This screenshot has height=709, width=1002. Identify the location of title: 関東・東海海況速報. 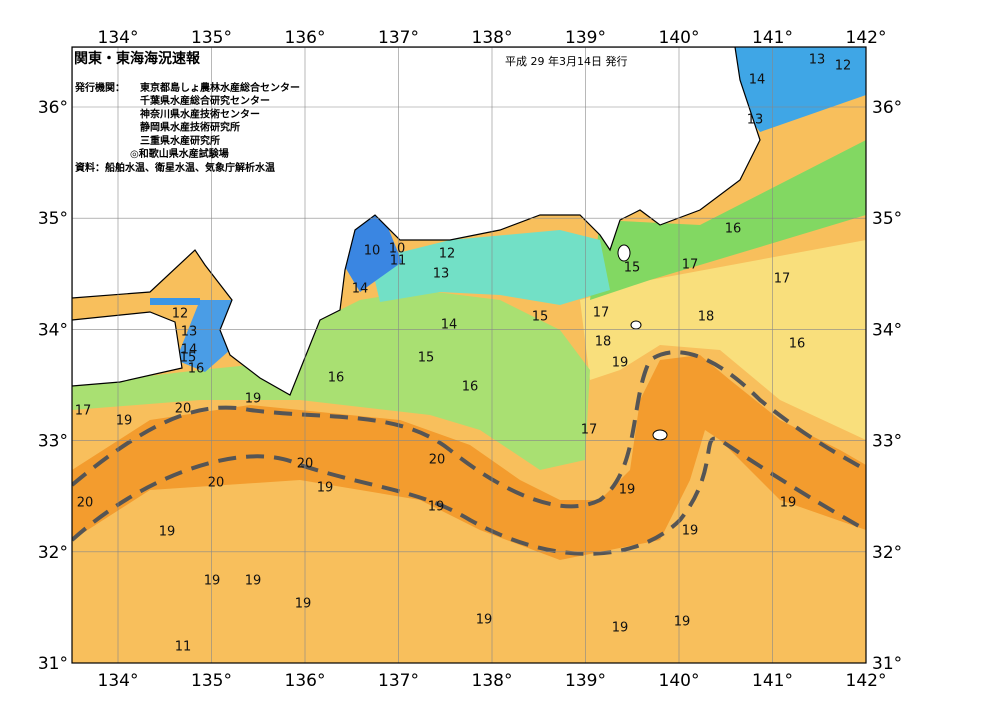
(137, 58).